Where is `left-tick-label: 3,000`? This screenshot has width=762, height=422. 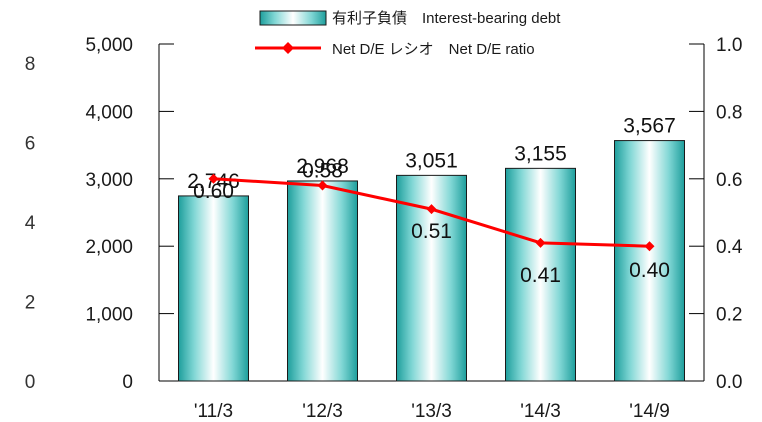 left-tick-label: 3,000 is located at coordinates (109, 180).